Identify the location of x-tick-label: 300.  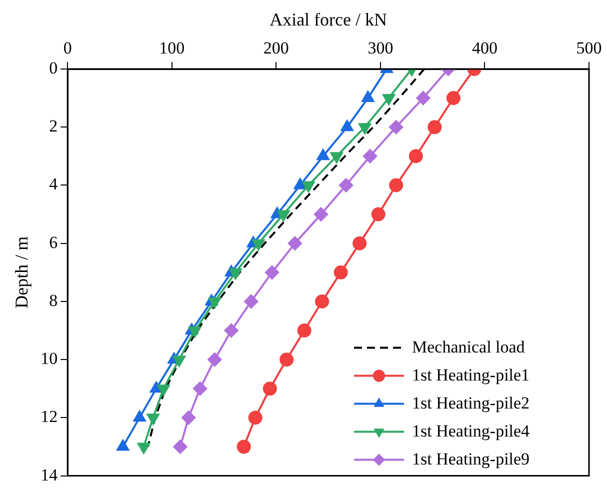
(381, 48).